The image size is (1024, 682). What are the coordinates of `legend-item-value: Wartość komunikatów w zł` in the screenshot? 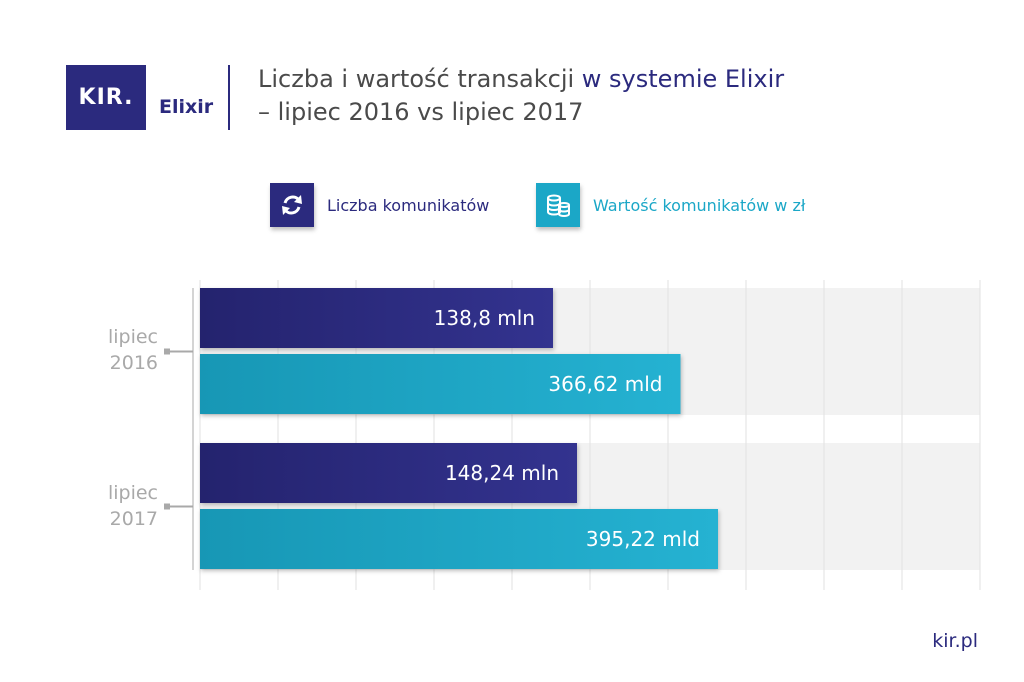 It's located at (670, 205).